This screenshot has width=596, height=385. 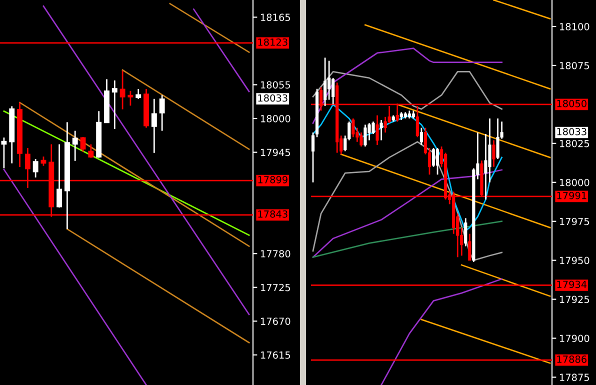 I want to click on y-tick-label: 18100, so click(x=575, y=26).